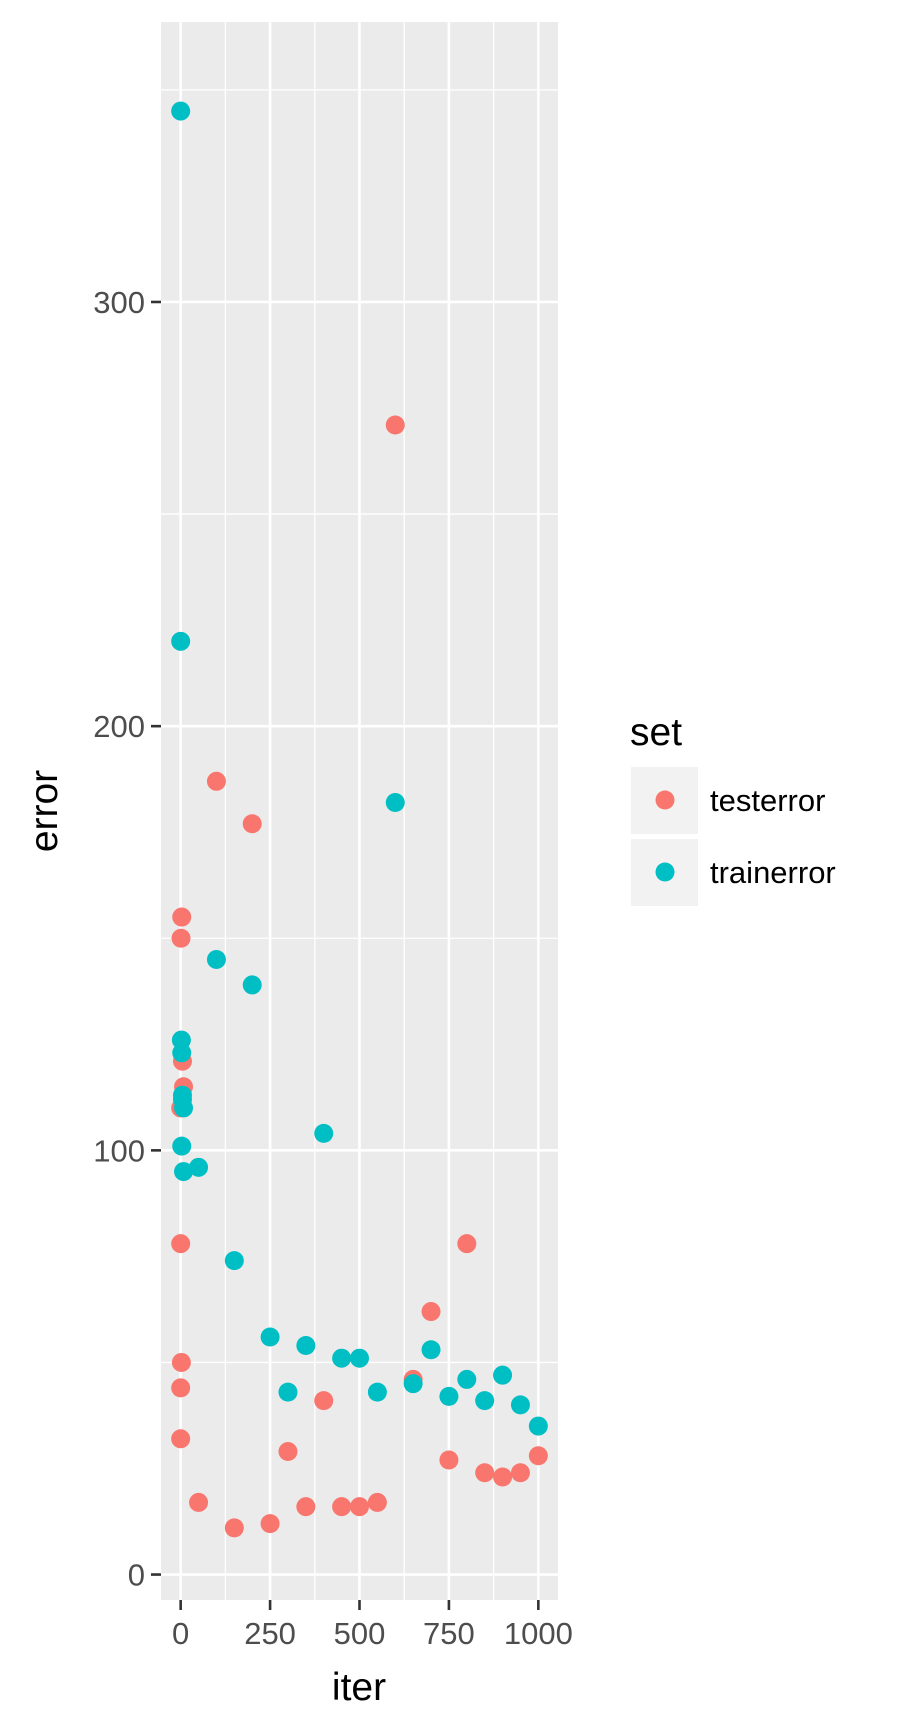 The image size is (903, 1728). Describe the element at coordinates (360, 1633) in the screenshot. I see `x-tick-label: 500` at that location.